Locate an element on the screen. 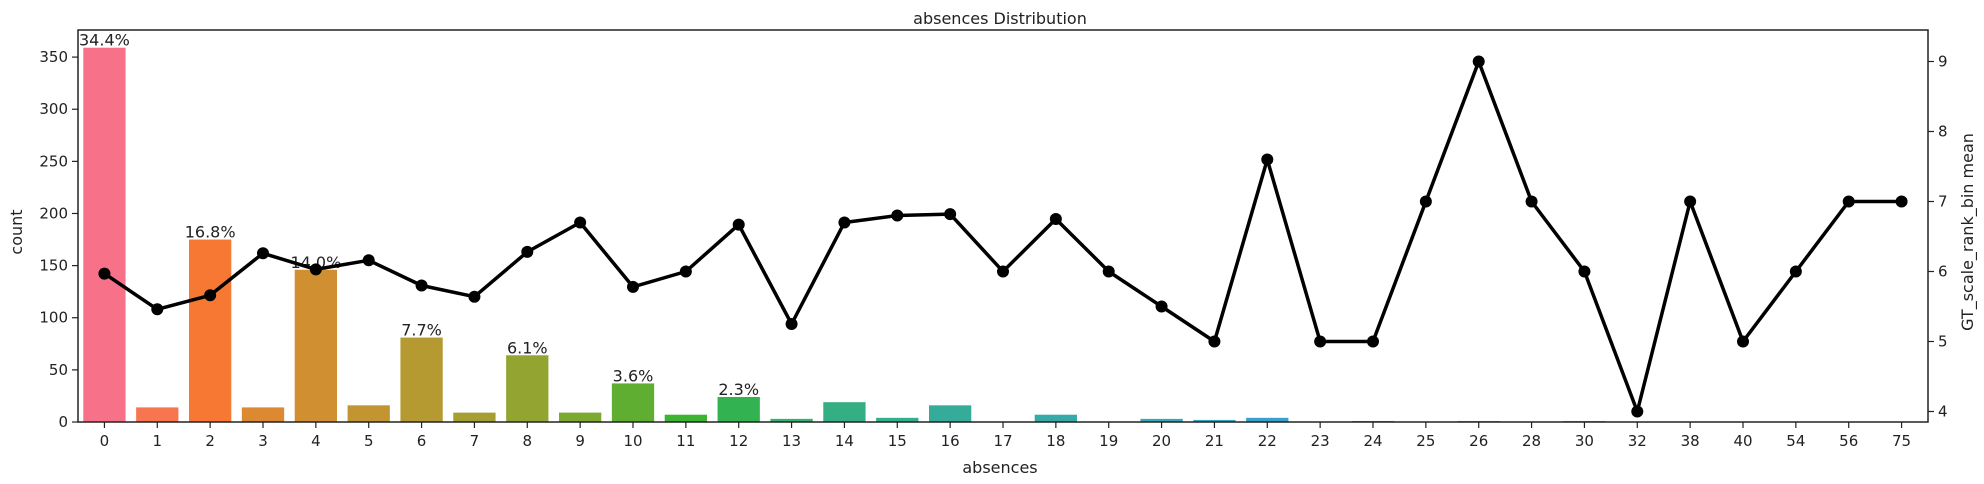 This screenshot has width=1984, height=484. x-tick-label: 1 is located at coordinates (158, 441).